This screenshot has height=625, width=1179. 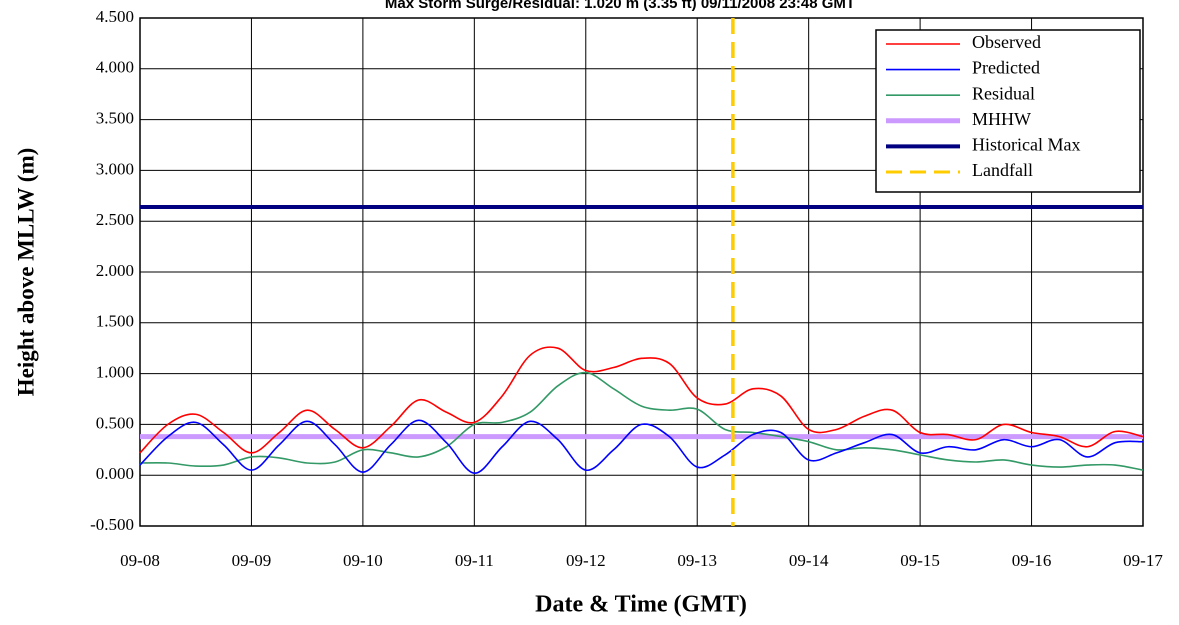 What do you see at coordinates (115, 372) in the screenshot?
I see `y-tick-label: 1.000` at bounding box center [115, 372].